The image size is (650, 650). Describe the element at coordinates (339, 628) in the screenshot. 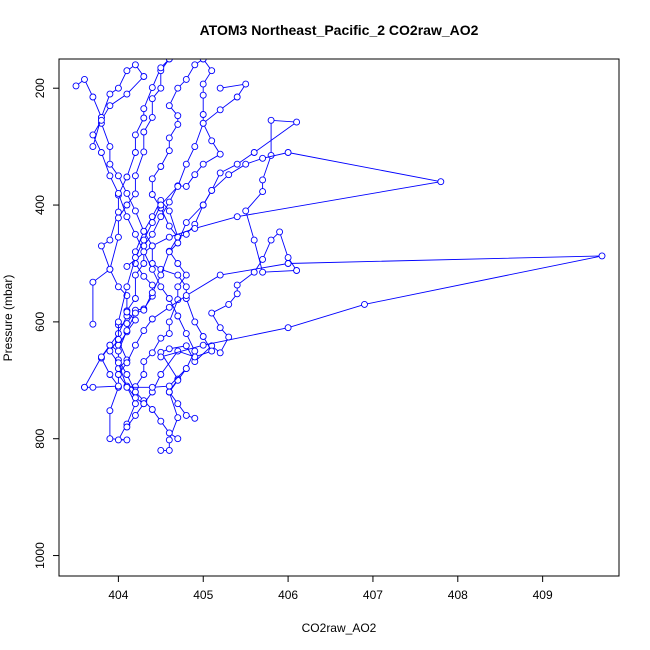

I see `x-axis-label: CO2raw_AO2` at that location.